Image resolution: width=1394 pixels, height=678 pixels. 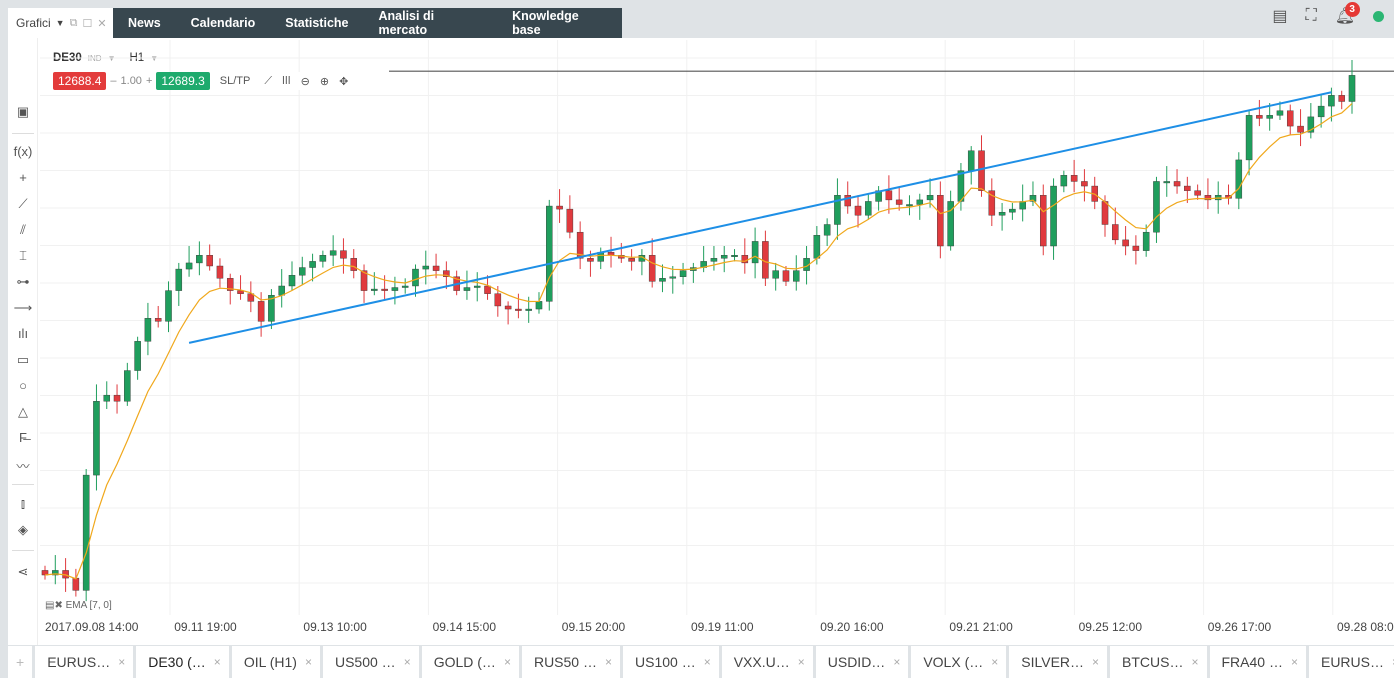 What do you see at coordinates (20, 662) in the screenshot?
I see `add-tab-button: +` at bounding box center [20, 662].